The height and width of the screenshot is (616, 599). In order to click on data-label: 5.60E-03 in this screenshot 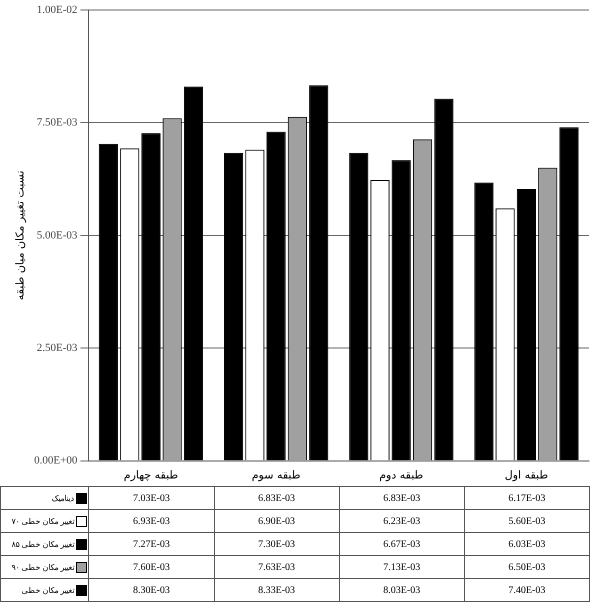, I will do `click(527, 521)`.